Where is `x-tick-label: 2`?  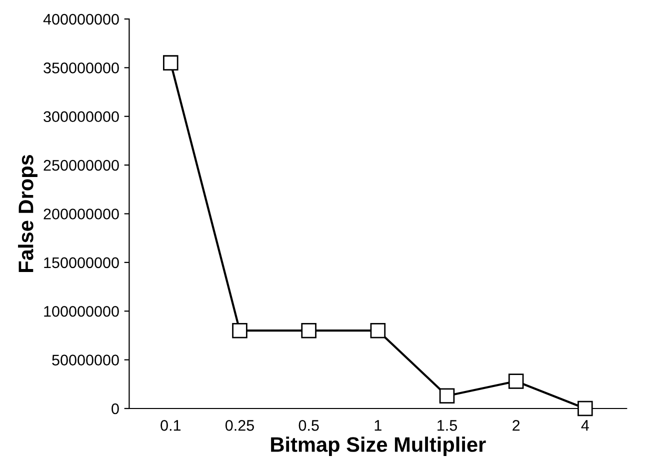 x-tick-label: 2 is located at coordinates (516, 425).